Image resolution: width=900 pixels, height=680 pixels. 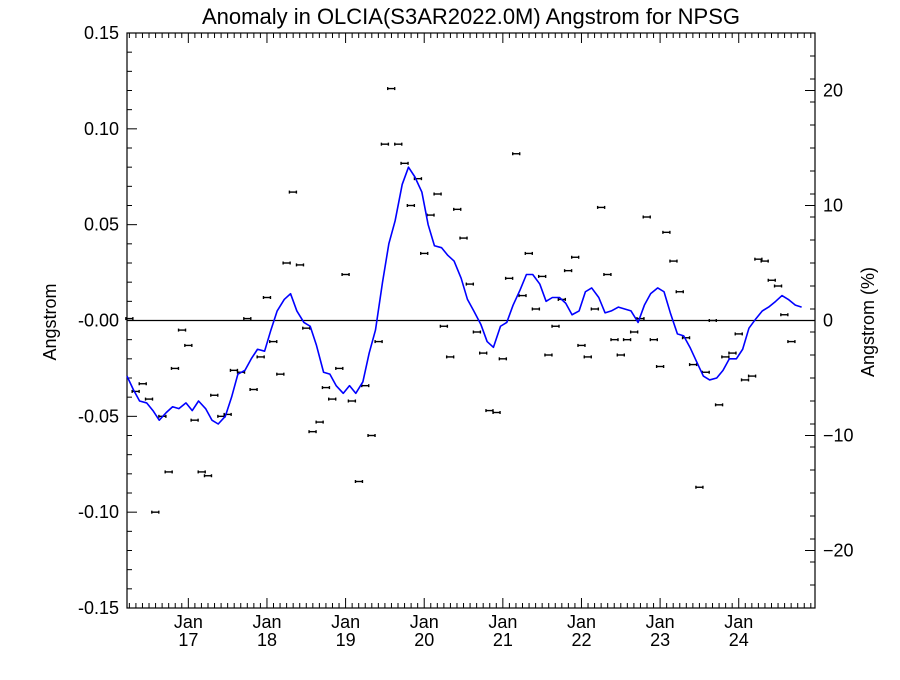 What do you see at coordinates (98, 321) in the screenshot?
I see `y-left-tick-label: -0.00` at bounding box center [98, 321].